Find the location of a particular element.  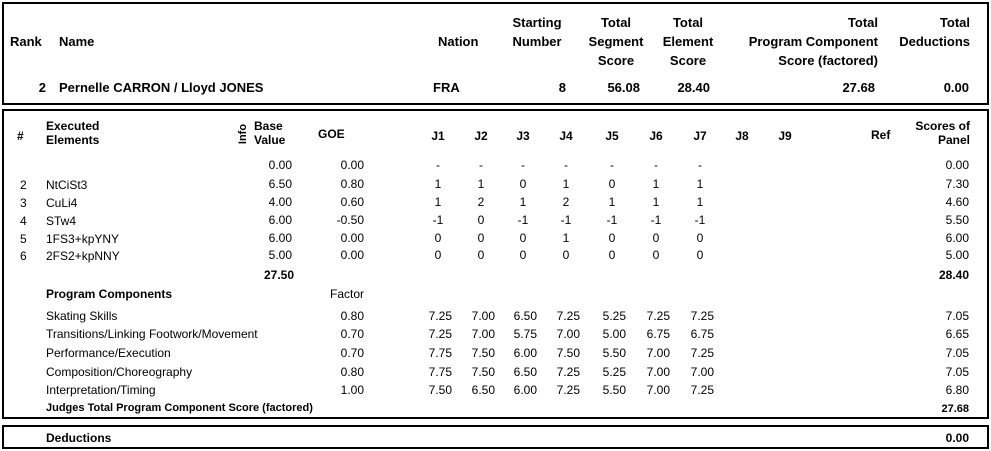

name-header: Name is located at coordinates (77, 41).